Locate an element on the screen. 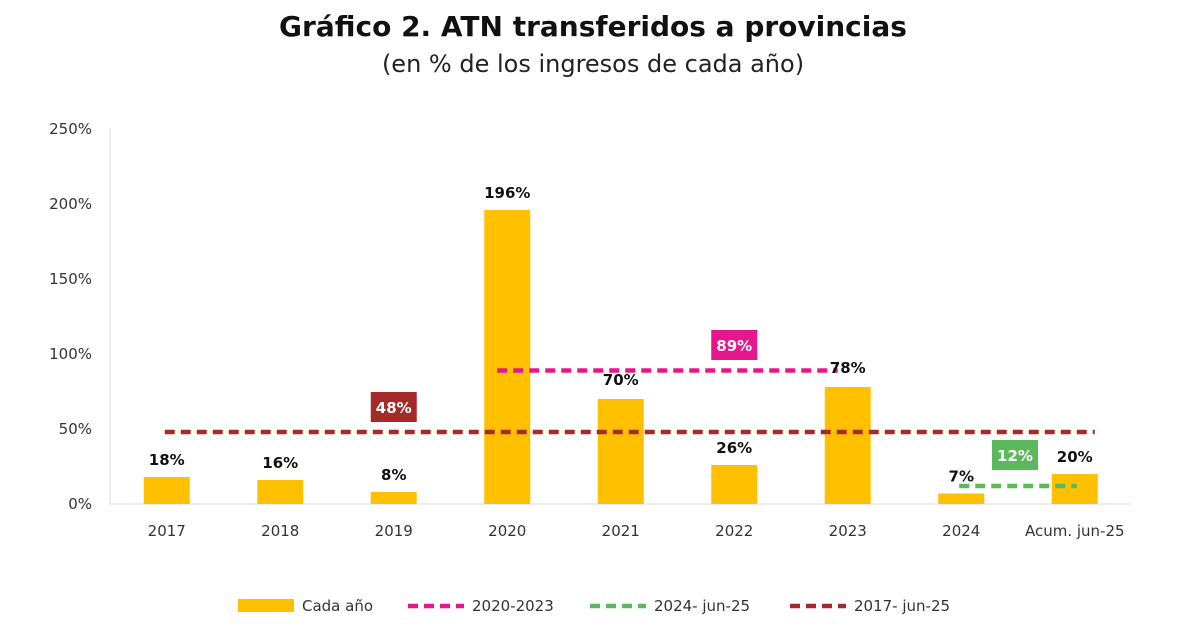  chart-title: Gráfico 2. ATN transferidos a provincias is located at coordinates (593, 26).